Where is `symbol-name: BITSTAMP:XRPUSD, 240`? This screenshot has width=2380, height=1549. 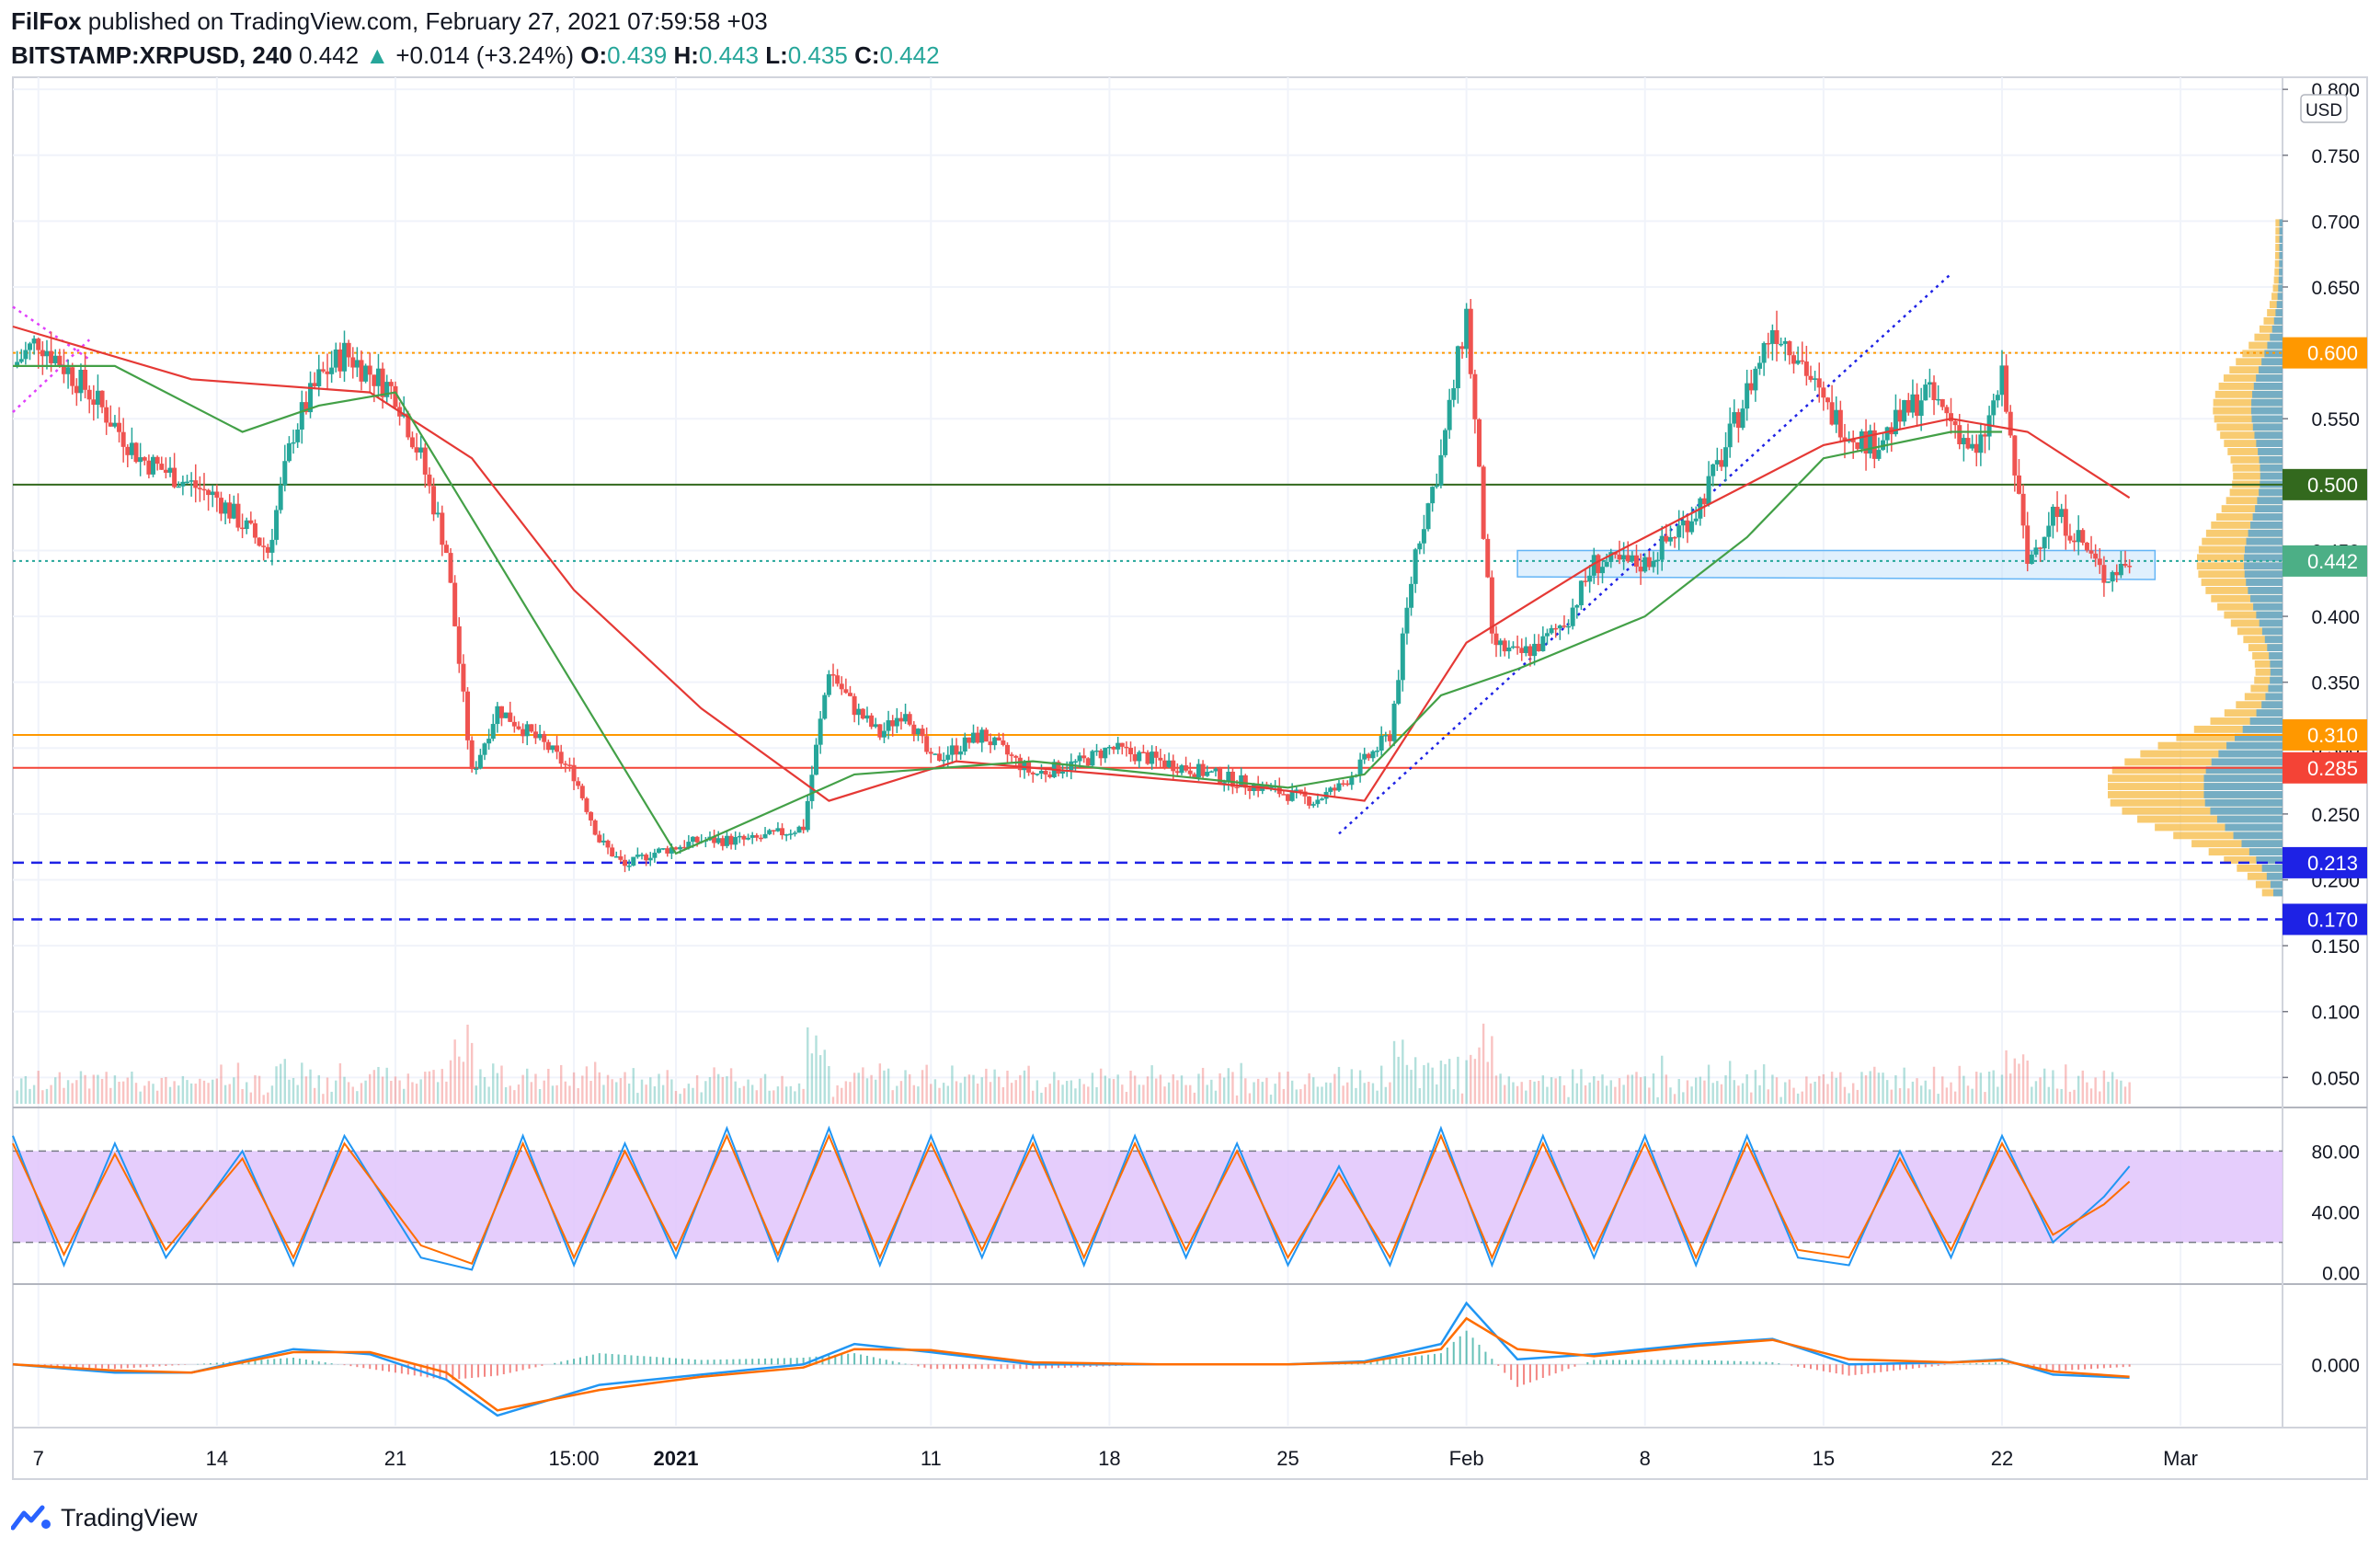 symbol-name: BITSTAMP:XRPUSD, 240 is located at coordinates (151, 55).